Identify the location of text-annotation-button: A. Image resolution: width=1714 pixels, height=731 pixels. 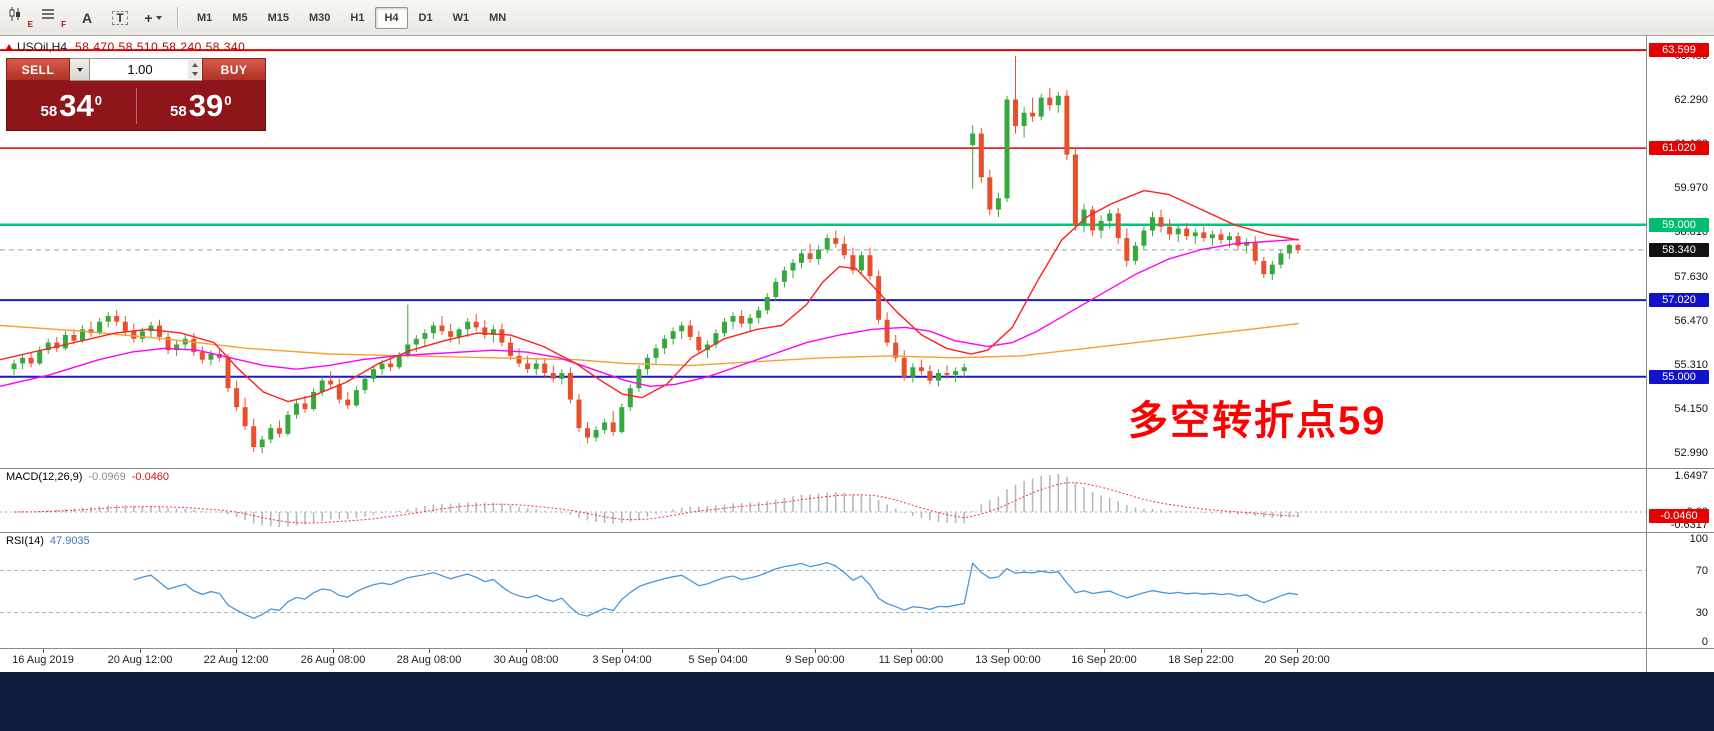
(87, 18).